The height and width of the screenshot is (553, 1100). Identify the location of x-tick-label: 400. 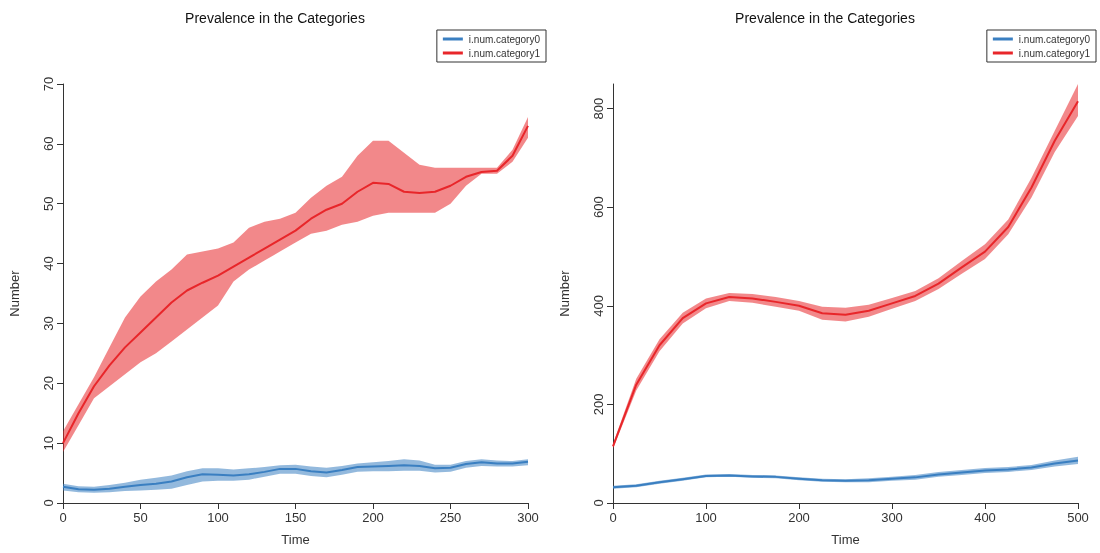
(985, 517).